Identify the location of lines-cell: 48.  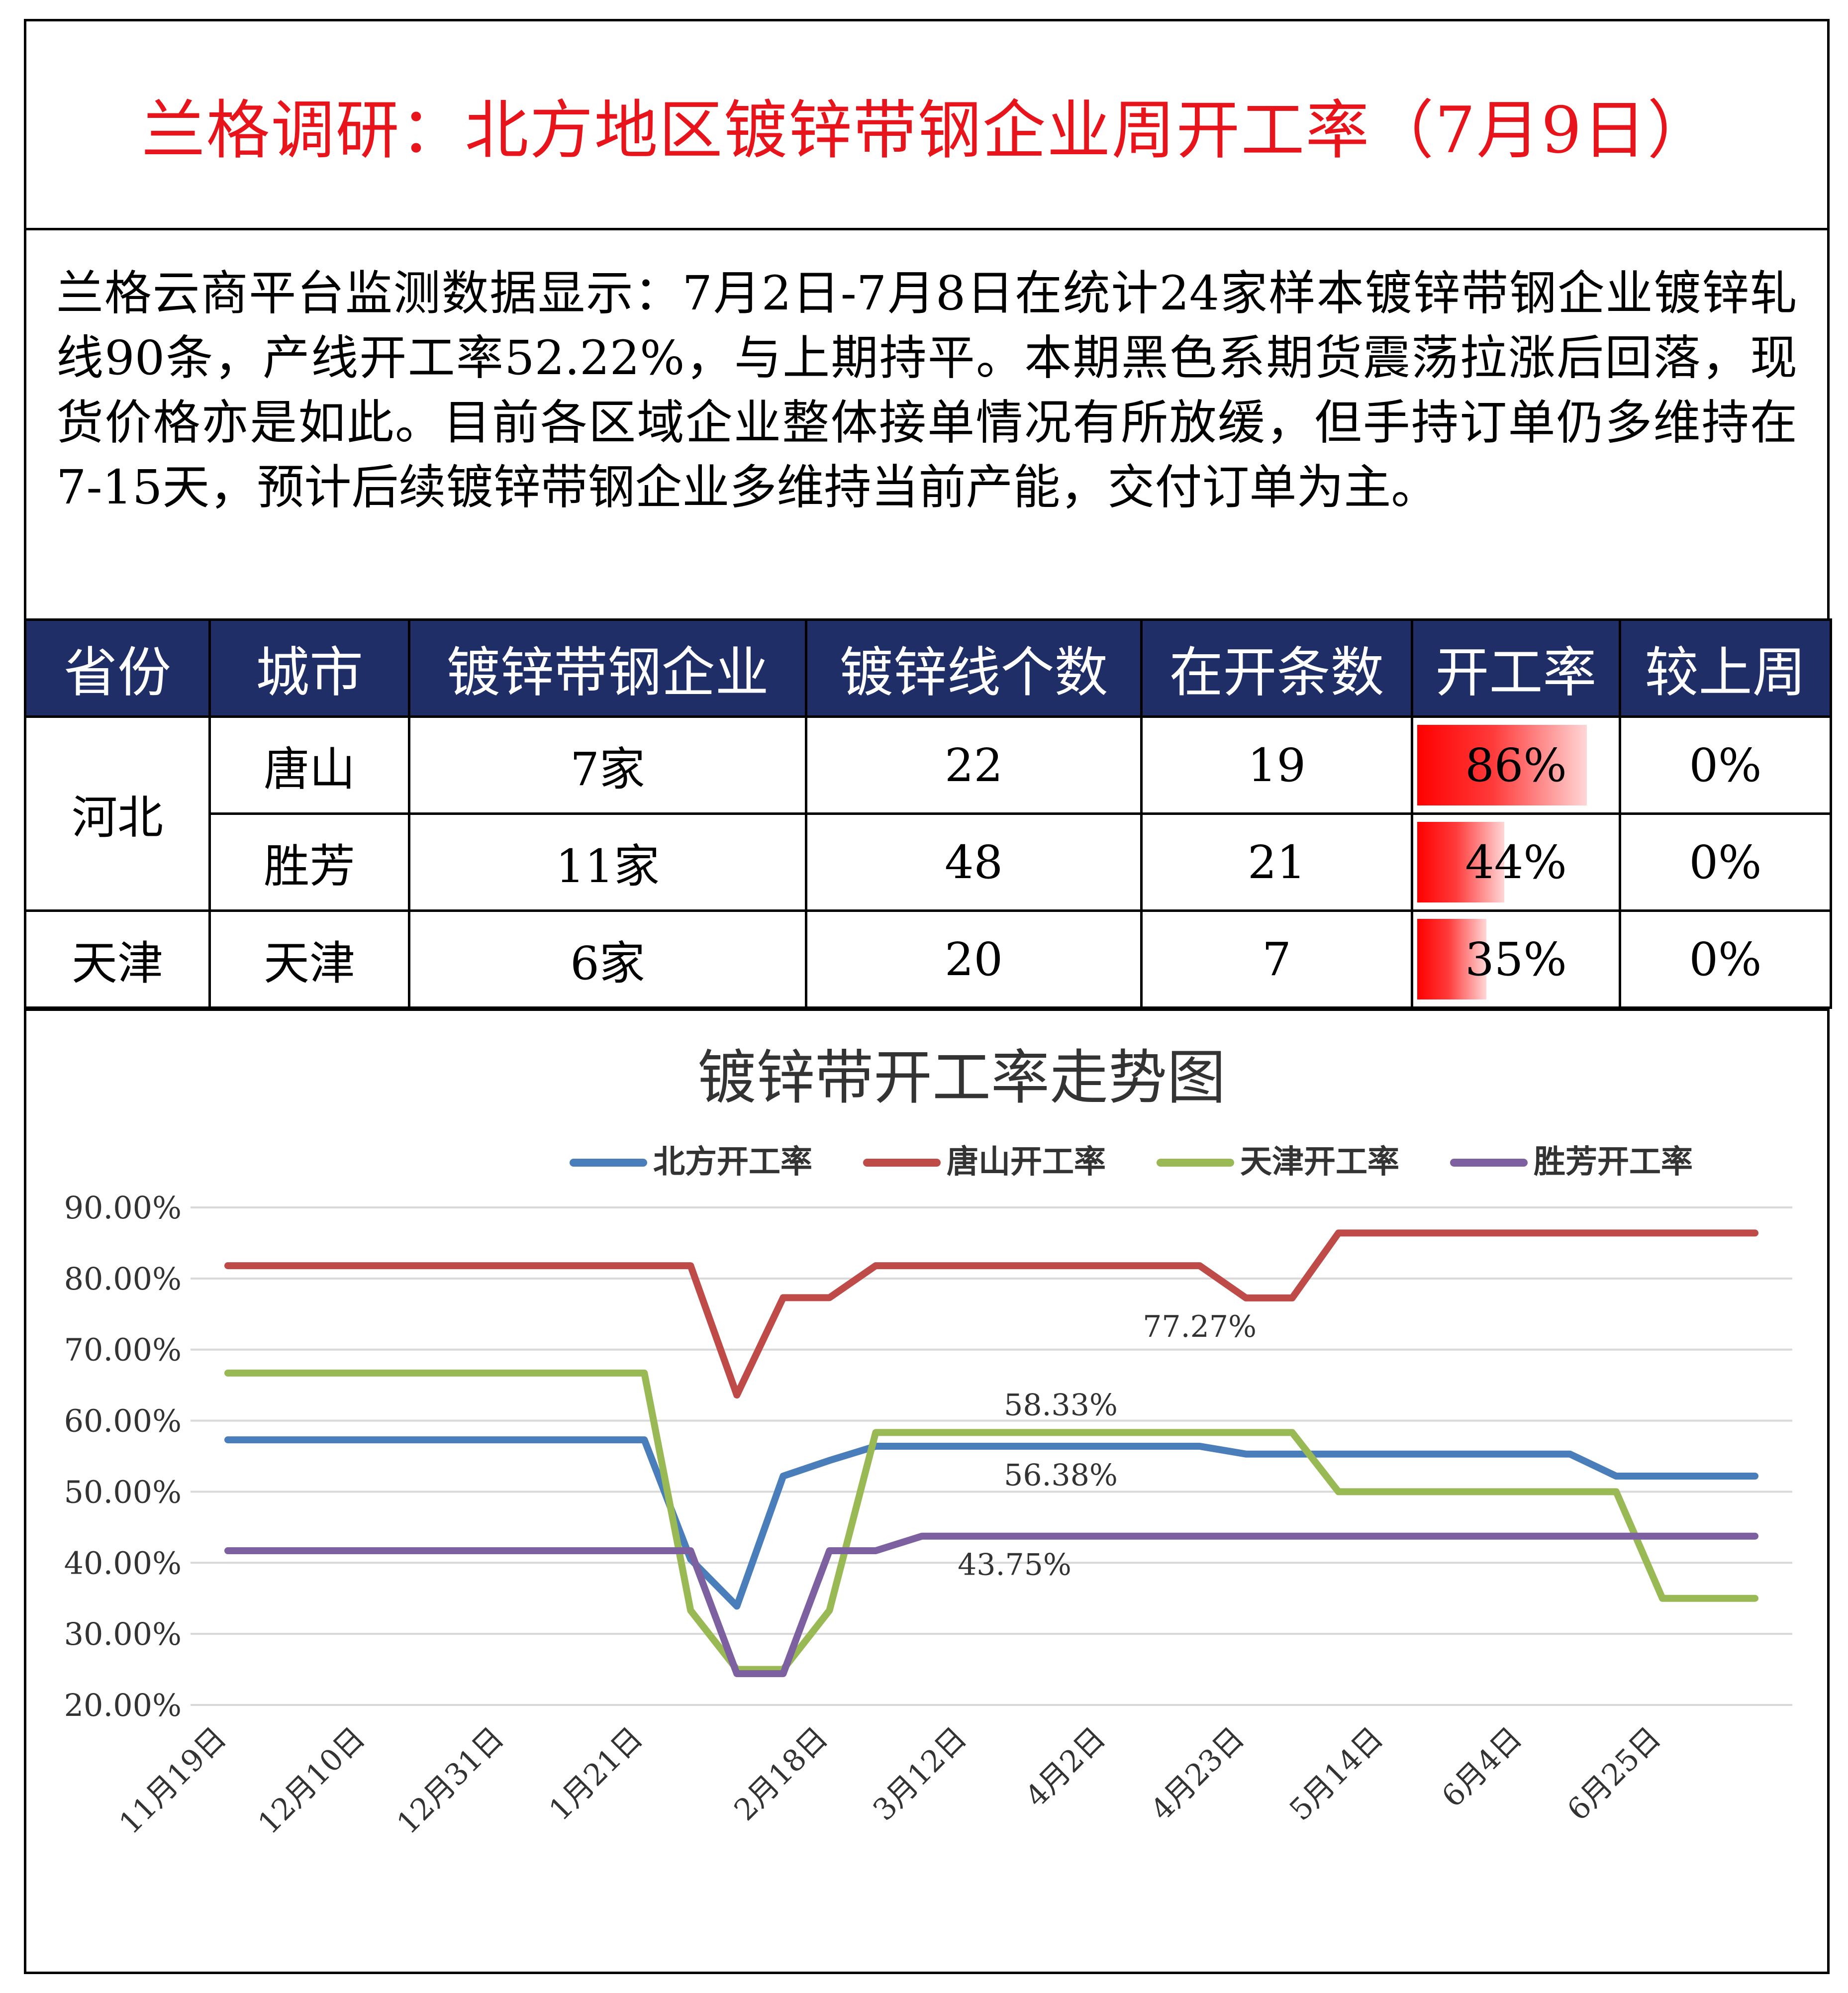
(974, 862).